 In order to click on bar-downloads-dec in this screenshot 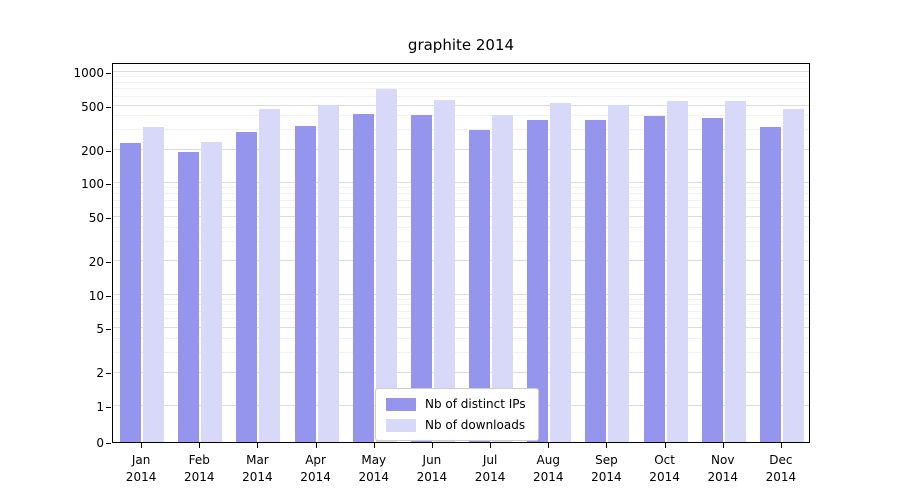, I will do `click(793, 275)`.